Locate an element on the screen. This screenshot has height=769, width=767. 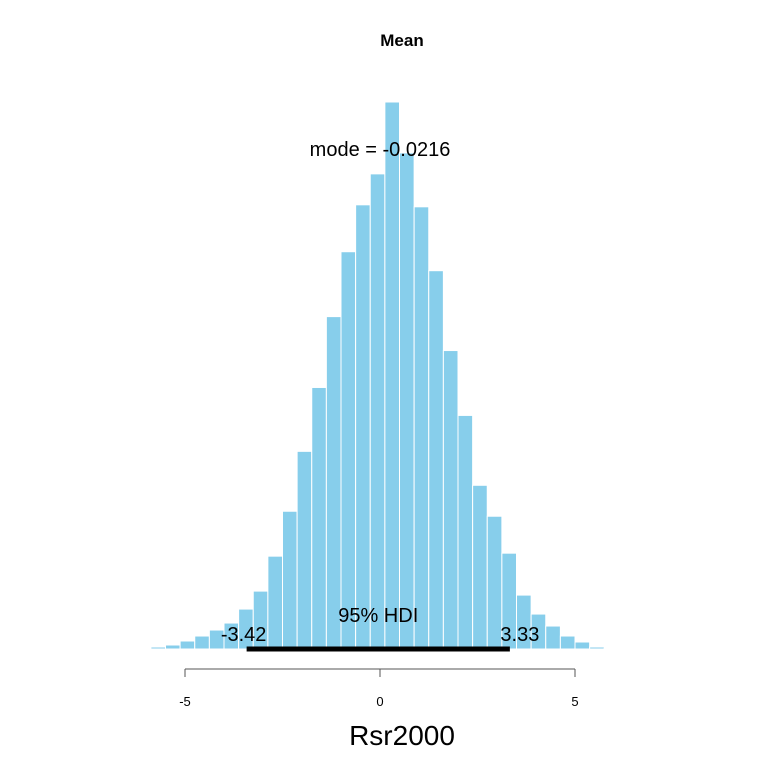
hdi-high-label: 3.33 is located at coordinates (519, 635).